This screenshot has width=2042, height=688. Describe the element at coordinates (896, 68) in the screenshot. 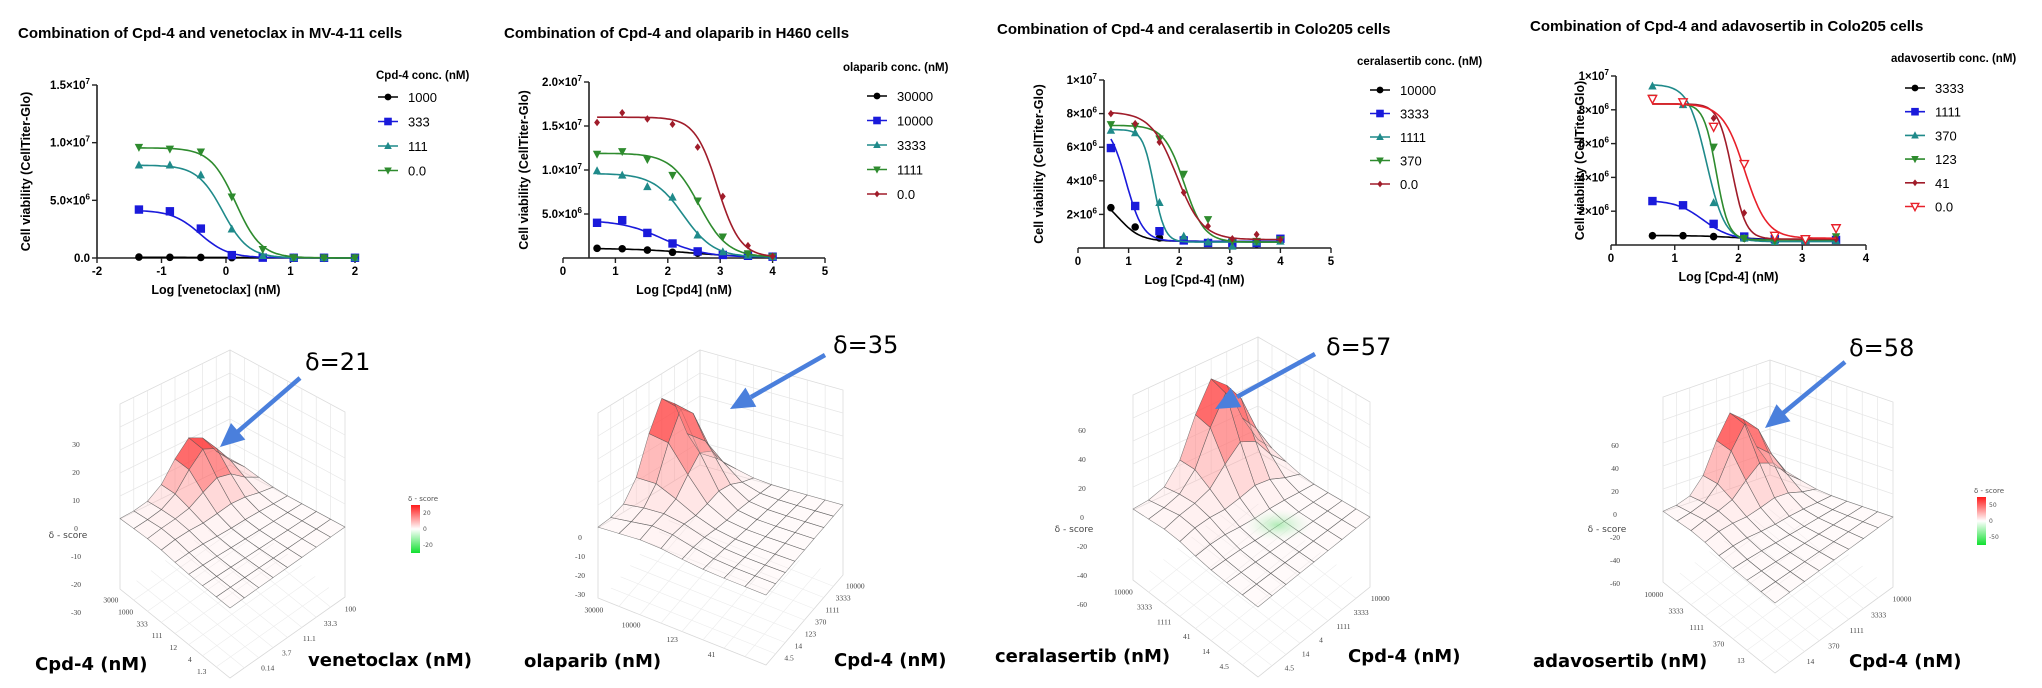

I see `legend-title: olaparib conc. (nM)` at that location.